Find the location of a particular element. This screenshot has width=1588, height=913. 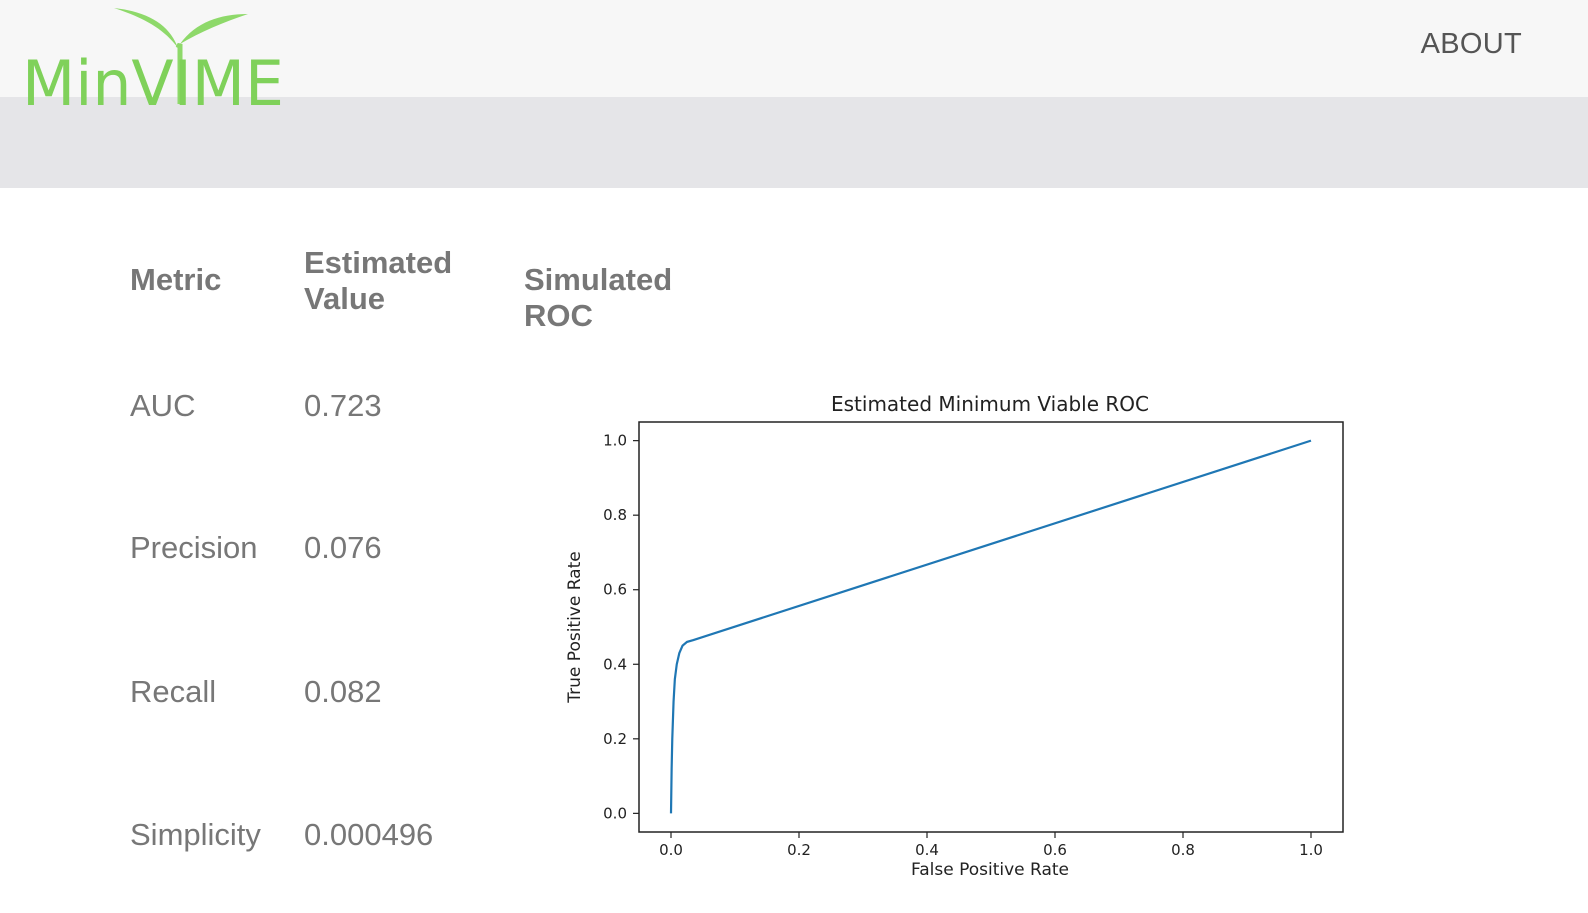

y-tick-label: 1.0 is located at coordinates (615, 441).